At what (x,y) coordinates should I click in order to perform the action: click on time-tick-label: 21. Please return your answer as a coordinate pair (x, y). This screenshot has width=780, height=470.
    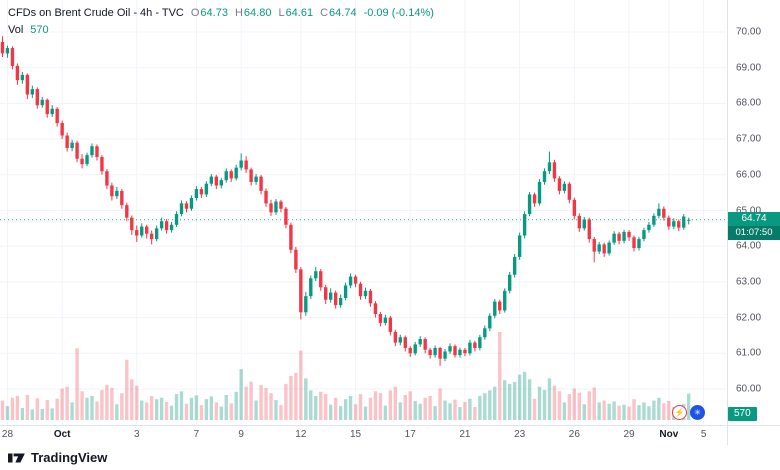
    Looking at the image, I should click on (465, 434).